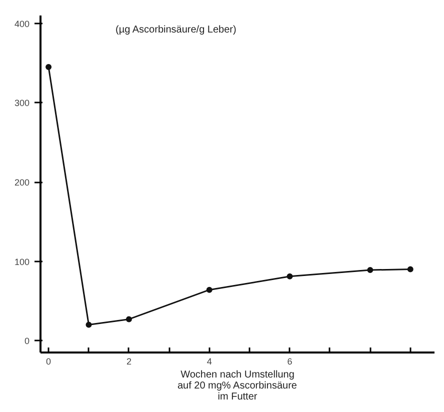 This screenshot has height=412, width=444. Describe the element at coordinates (49, 361) in the screenshot. I see `x-tick-label: 0` at that location.